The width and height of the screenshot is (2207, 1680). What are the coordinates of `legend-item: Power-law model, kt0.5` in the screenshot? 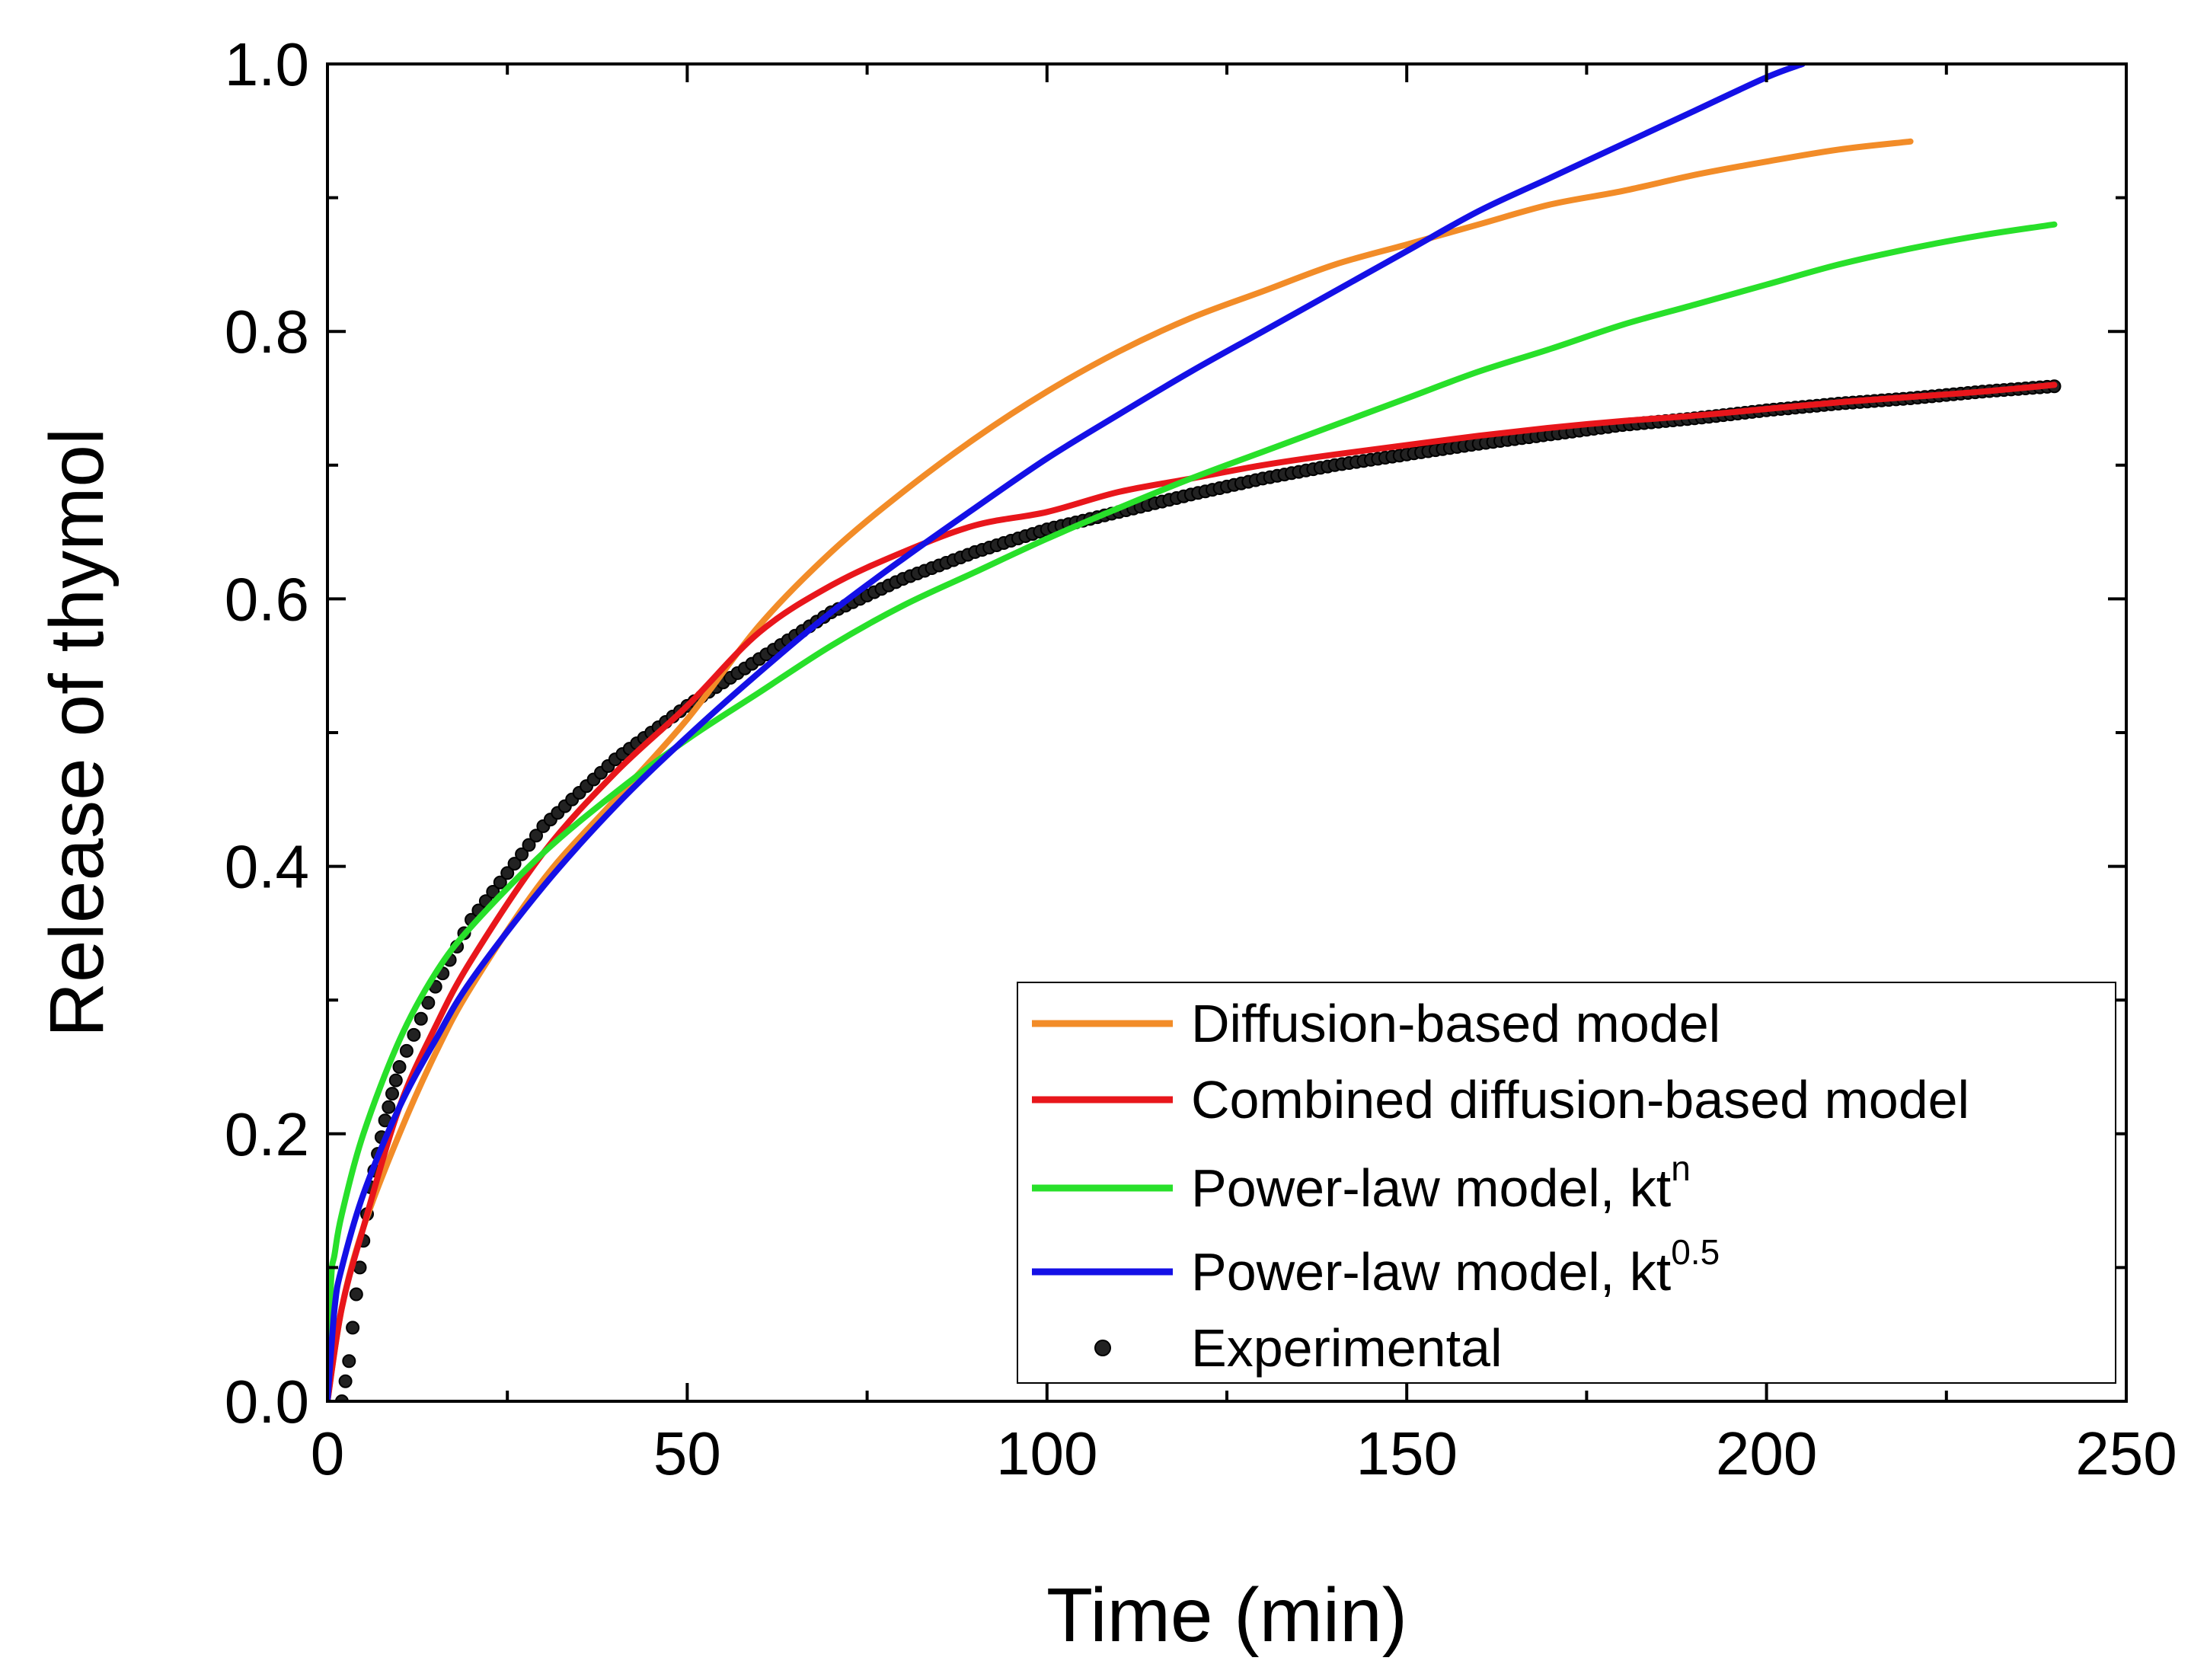 It's located at (1376, 1267).